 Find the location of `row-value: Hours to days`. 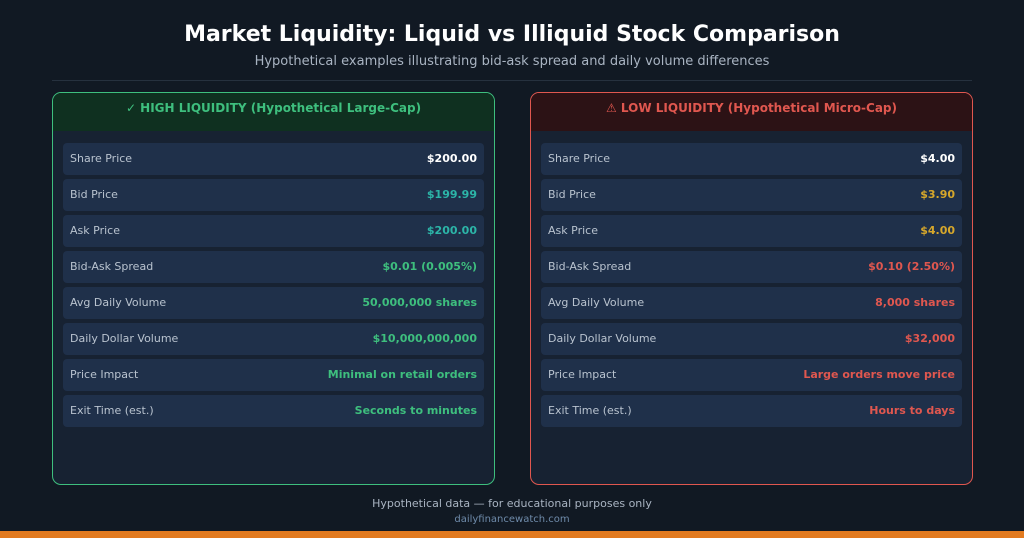

row-value: Hours to days is located at coordinates (912, 410).